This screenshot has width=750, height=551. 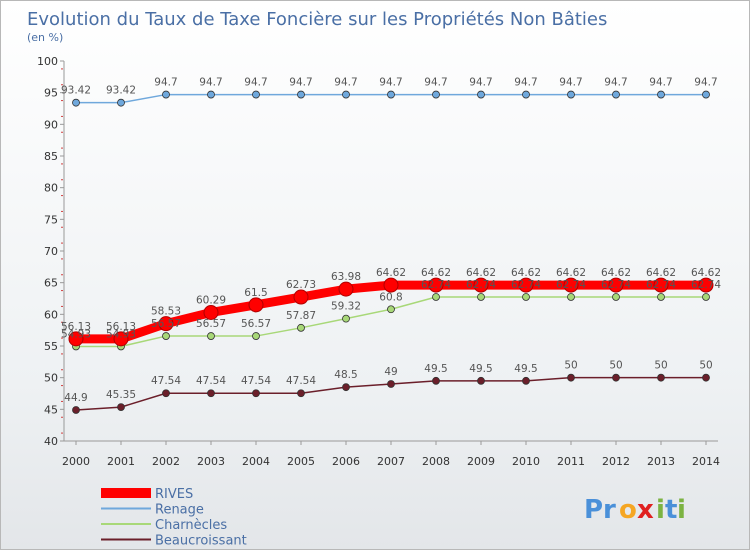 I want to click on data-label-charn-cles: 60.8, so click(x=390, y=297).